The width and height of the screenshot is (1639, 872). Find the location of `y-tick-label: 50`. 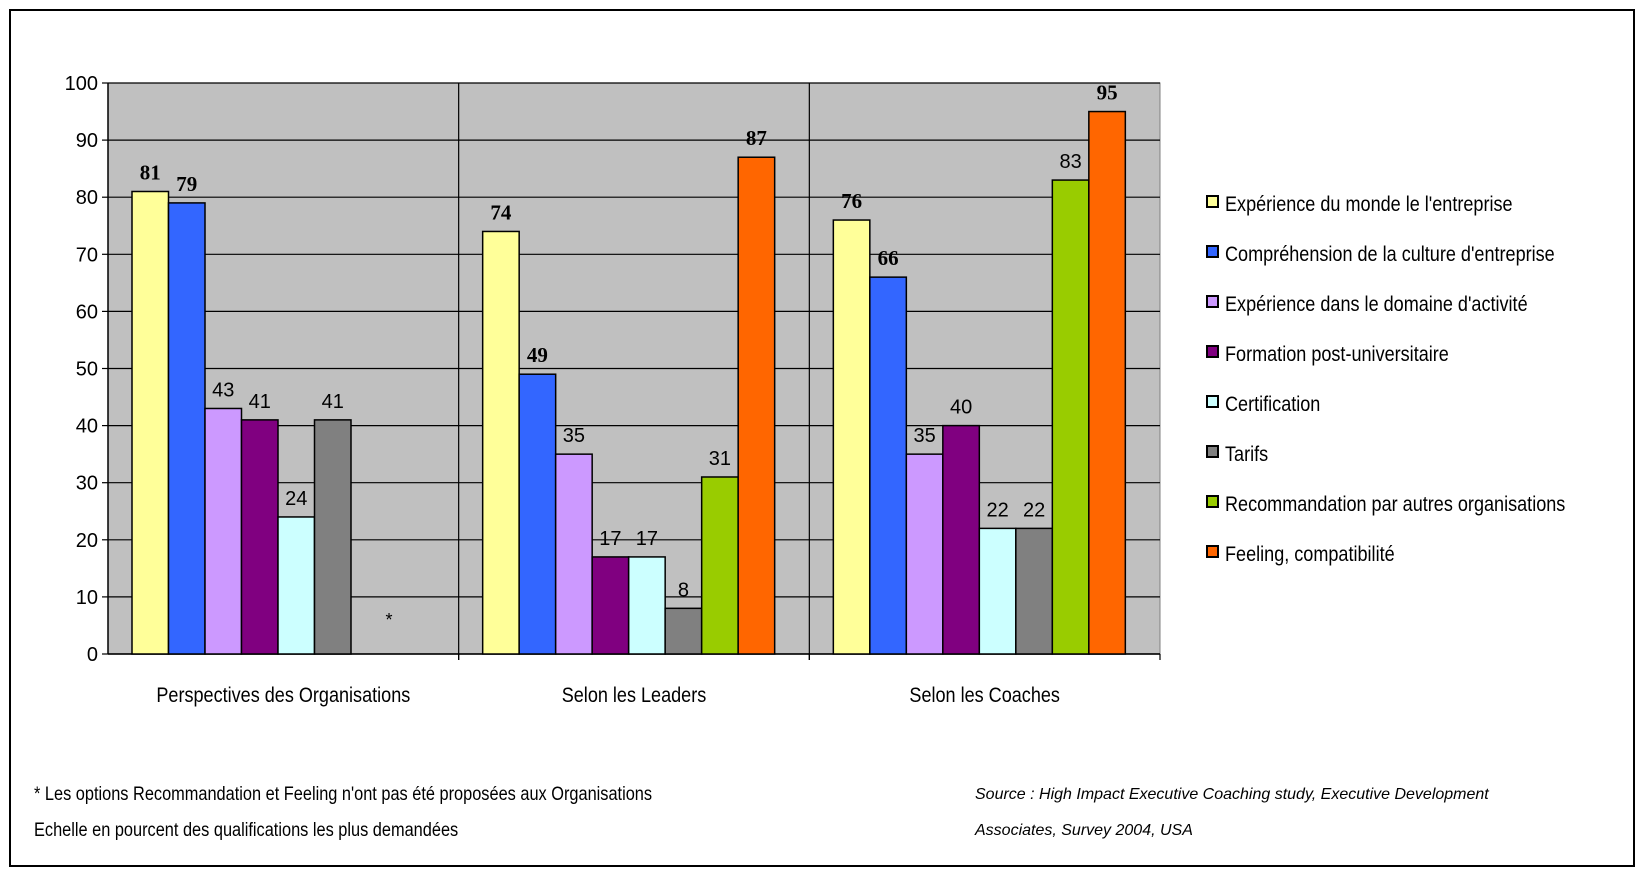

y-tick-label: 50 is located at coordinates (87, 370).